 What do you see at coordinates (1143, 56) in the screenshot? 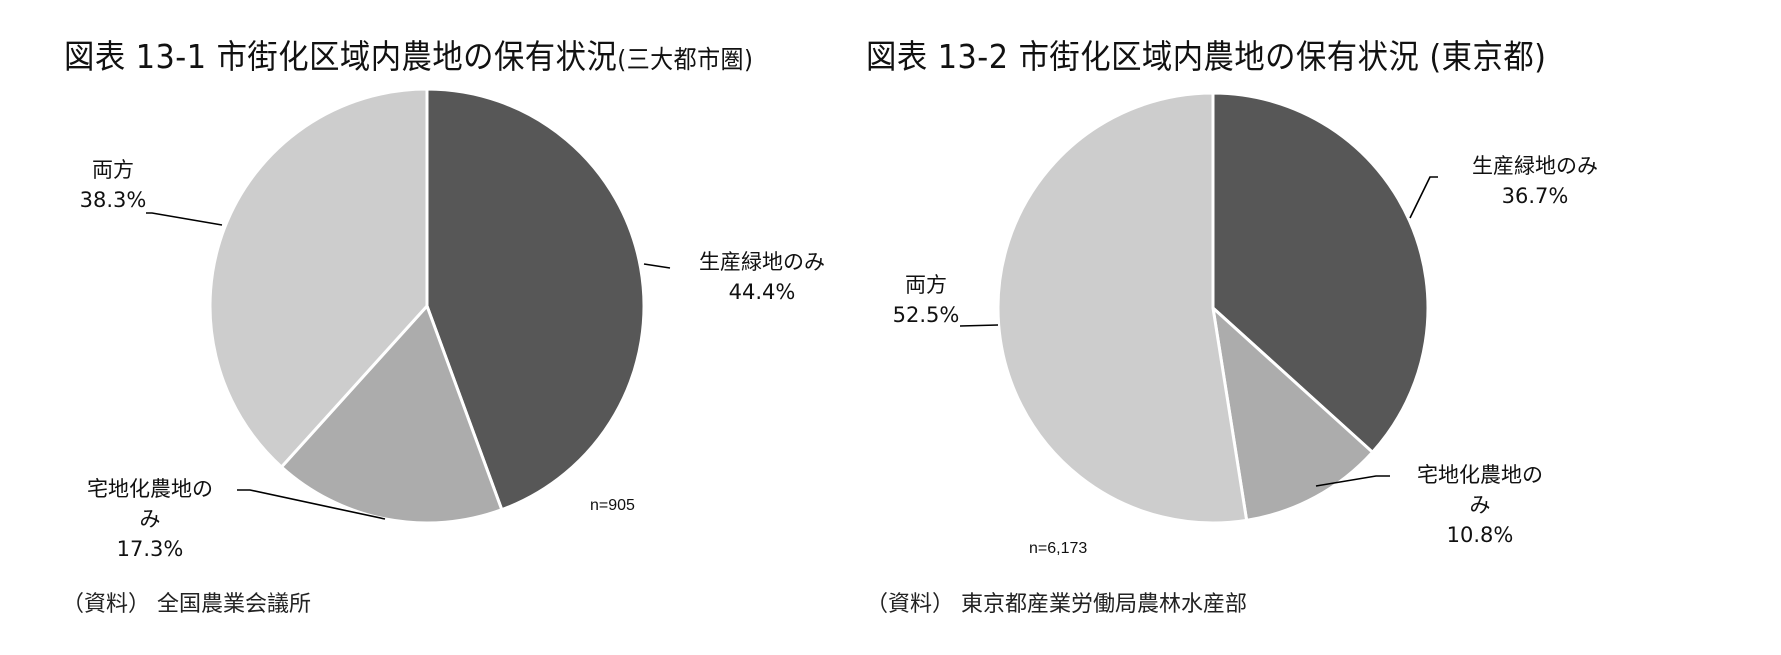
I see `chart2-title-main: 図表 13-2 市街化区域内農地の保有状況` at bounding box center [1143, 56].